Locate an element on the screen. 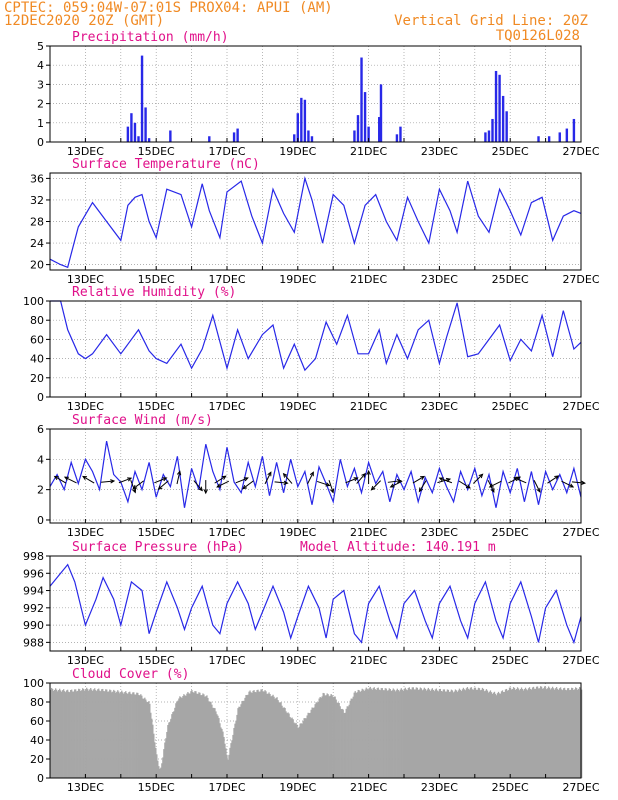 Image resolution: width=618 pixels, height=800 pixels. temperature-xtick-label: 21DEC is located at coordinates (368, 279).